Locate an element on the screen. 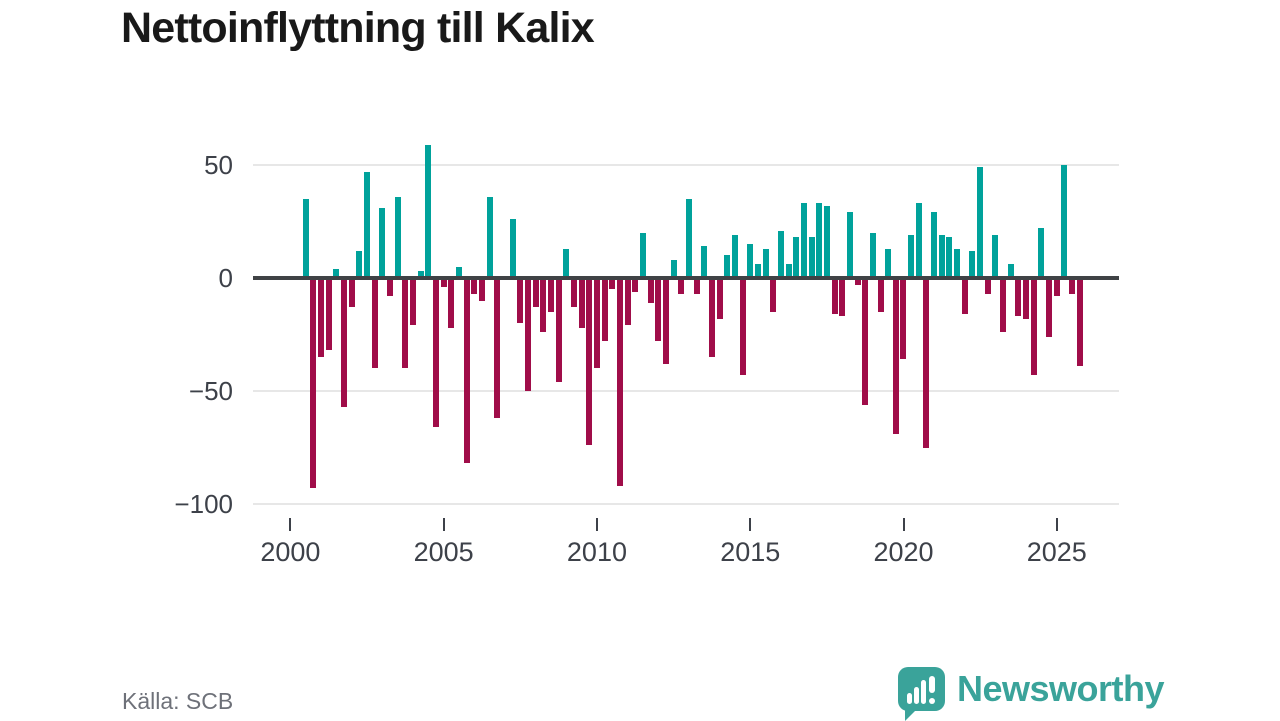 The image size is (1280, 721). bar-2001-Q3 is located at coordinates (336, 273).